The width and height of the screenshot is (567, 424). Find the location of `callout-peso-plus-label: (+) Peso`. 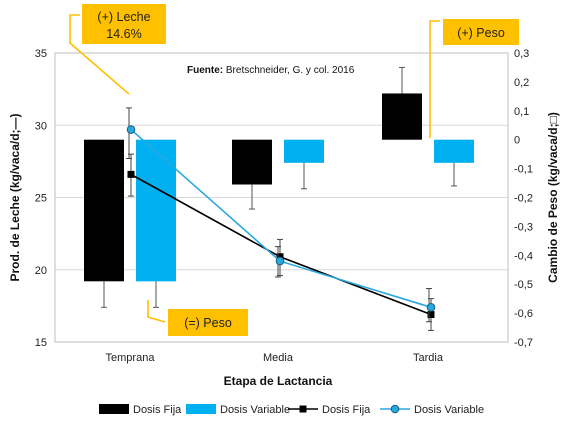

callout-peso-plus-label: (+) Peso is located at coordinates (481, 33).